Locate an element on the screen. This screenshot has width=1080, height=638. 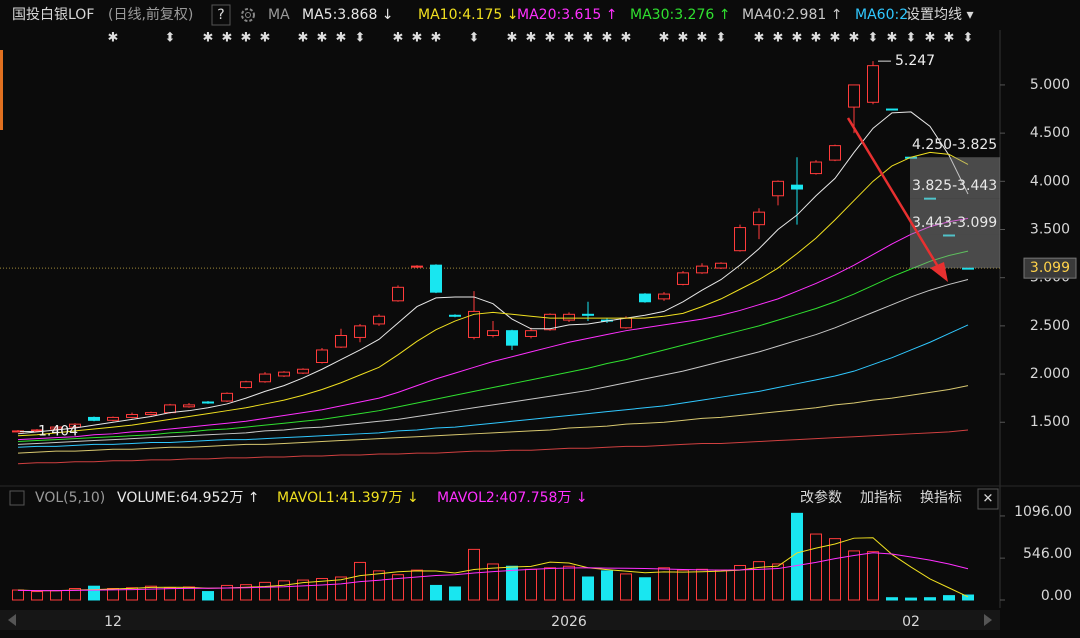
scroll-right is located at coordinates (988, 620).